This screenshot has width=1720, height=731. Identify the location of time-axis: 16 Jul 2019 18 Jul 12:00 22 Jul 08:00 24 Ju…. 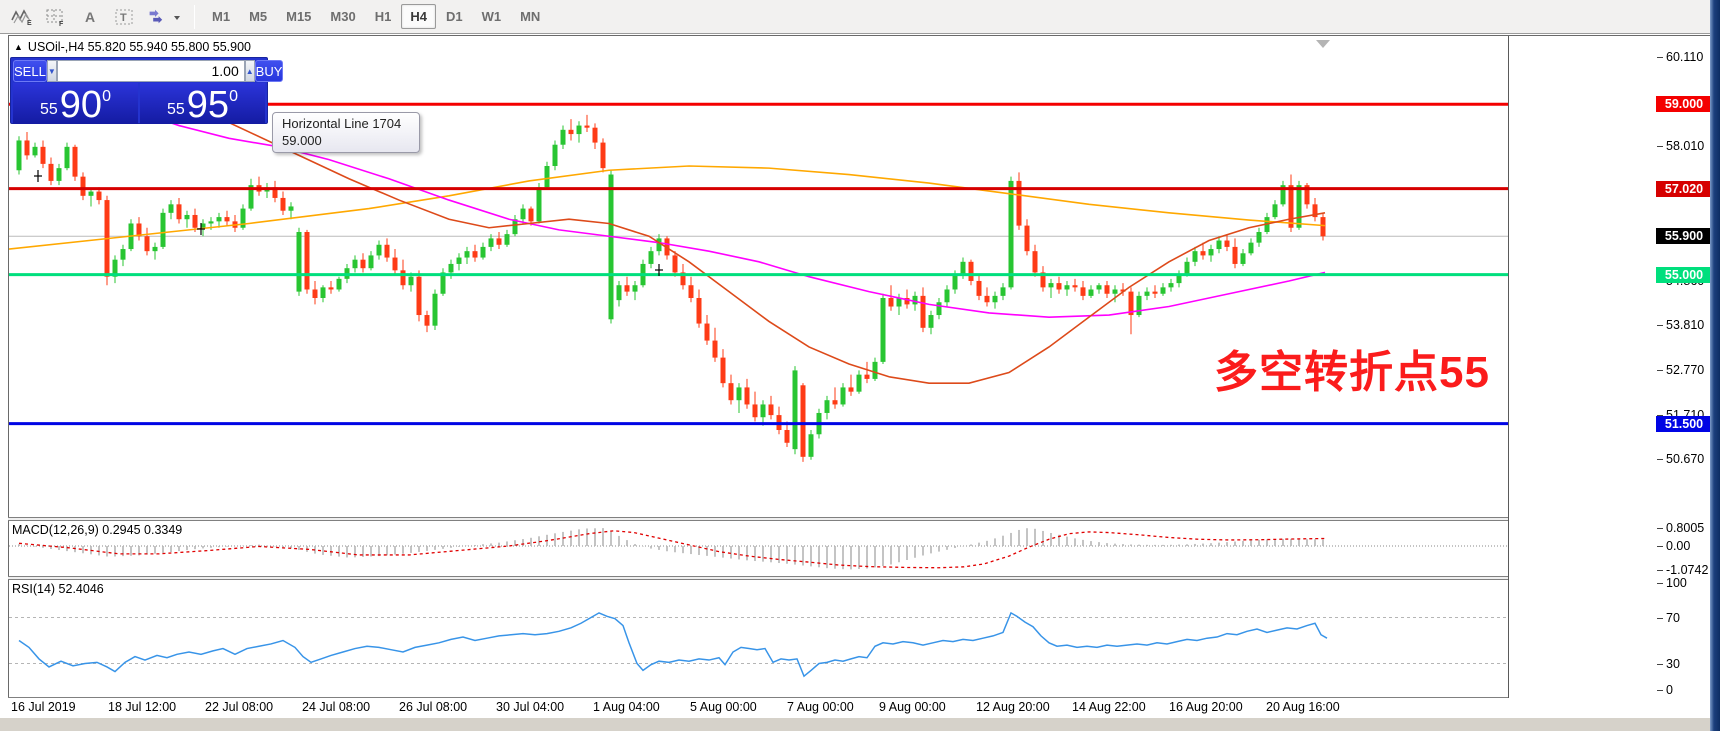
(858, 707).